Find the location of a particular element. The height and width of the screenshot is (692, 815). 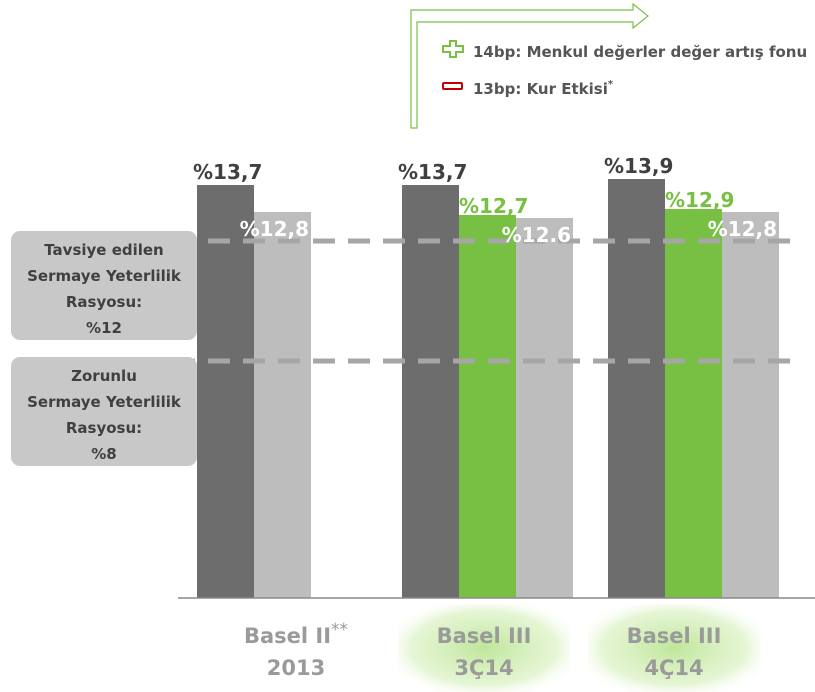

legend-item-2-suffix: * is located at coordinates (611, 84).